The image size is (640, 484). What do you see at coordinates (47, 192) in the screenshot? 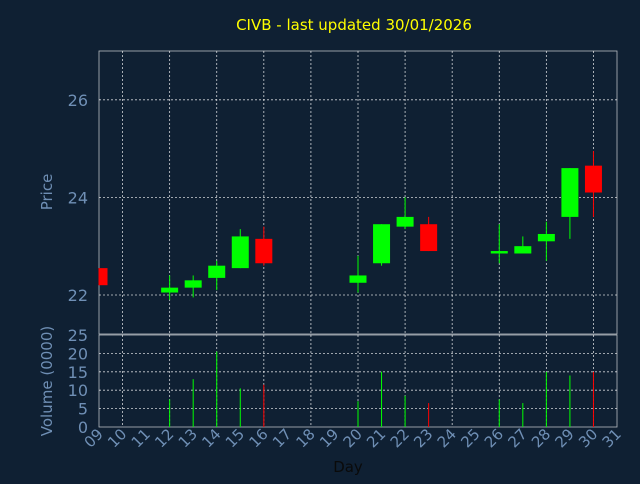
I see `price-axis-label: Price` at bounding box center [47, 192].